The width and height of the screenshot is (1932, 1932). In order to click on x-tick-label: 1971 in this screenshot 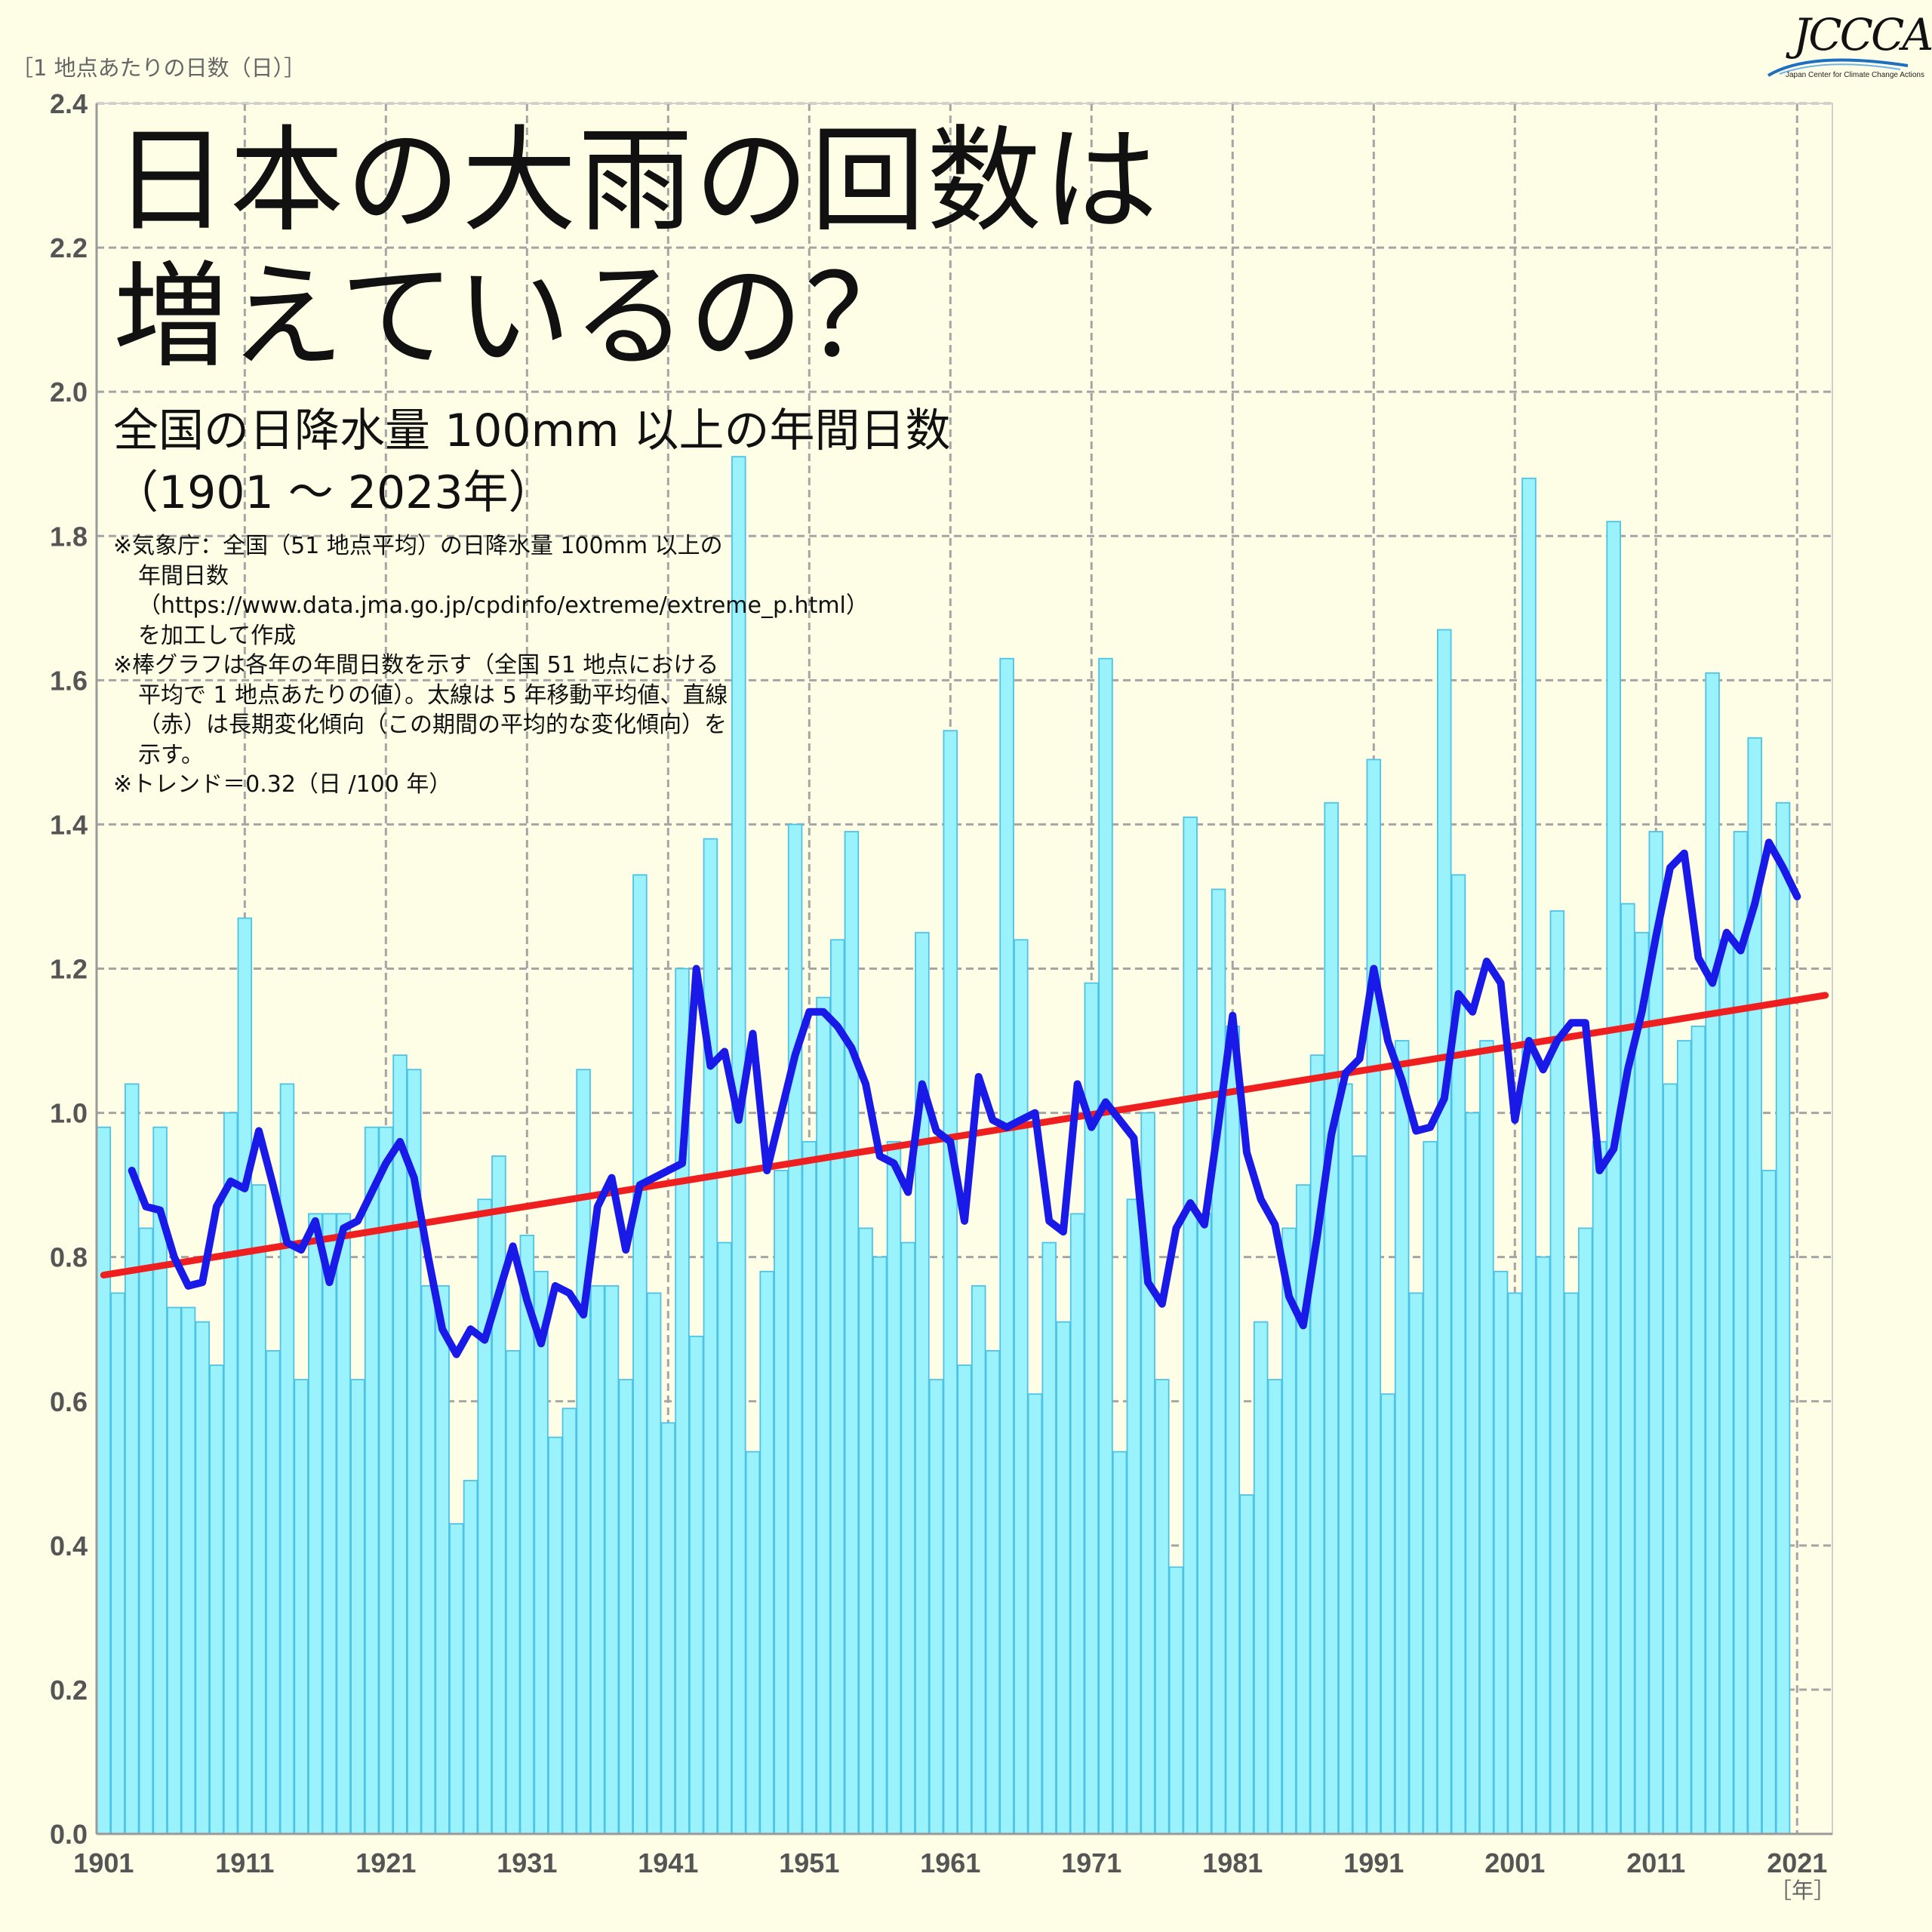, I will do `click(1091, 1862)`.